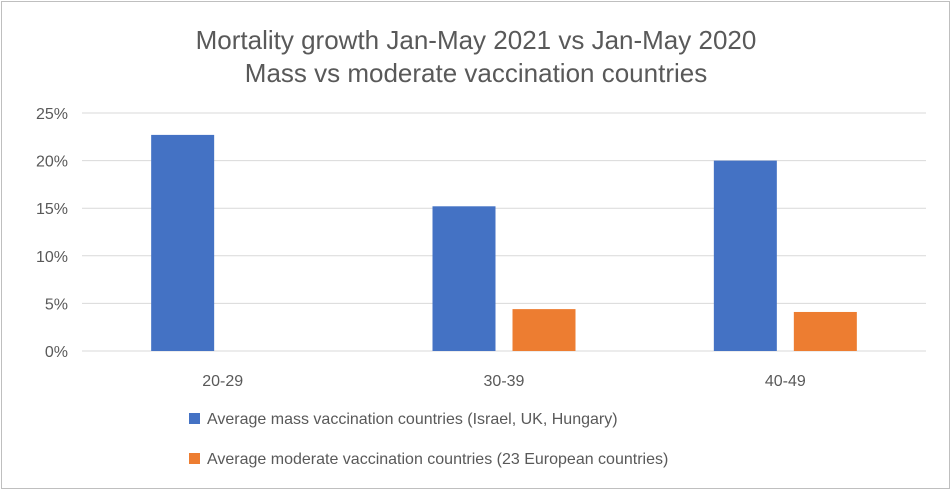 The image size is (951, 490). I want to click on x-tick-label: 20-29, so click(222, 381).